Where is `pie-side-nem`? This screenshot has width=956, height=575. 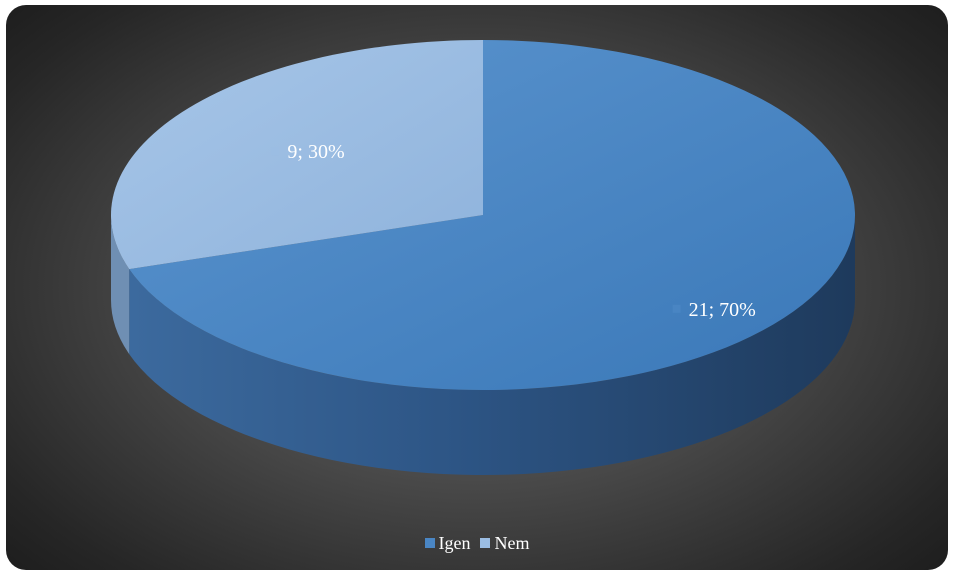
pie-side-nem is located at coordinates (120, 285).